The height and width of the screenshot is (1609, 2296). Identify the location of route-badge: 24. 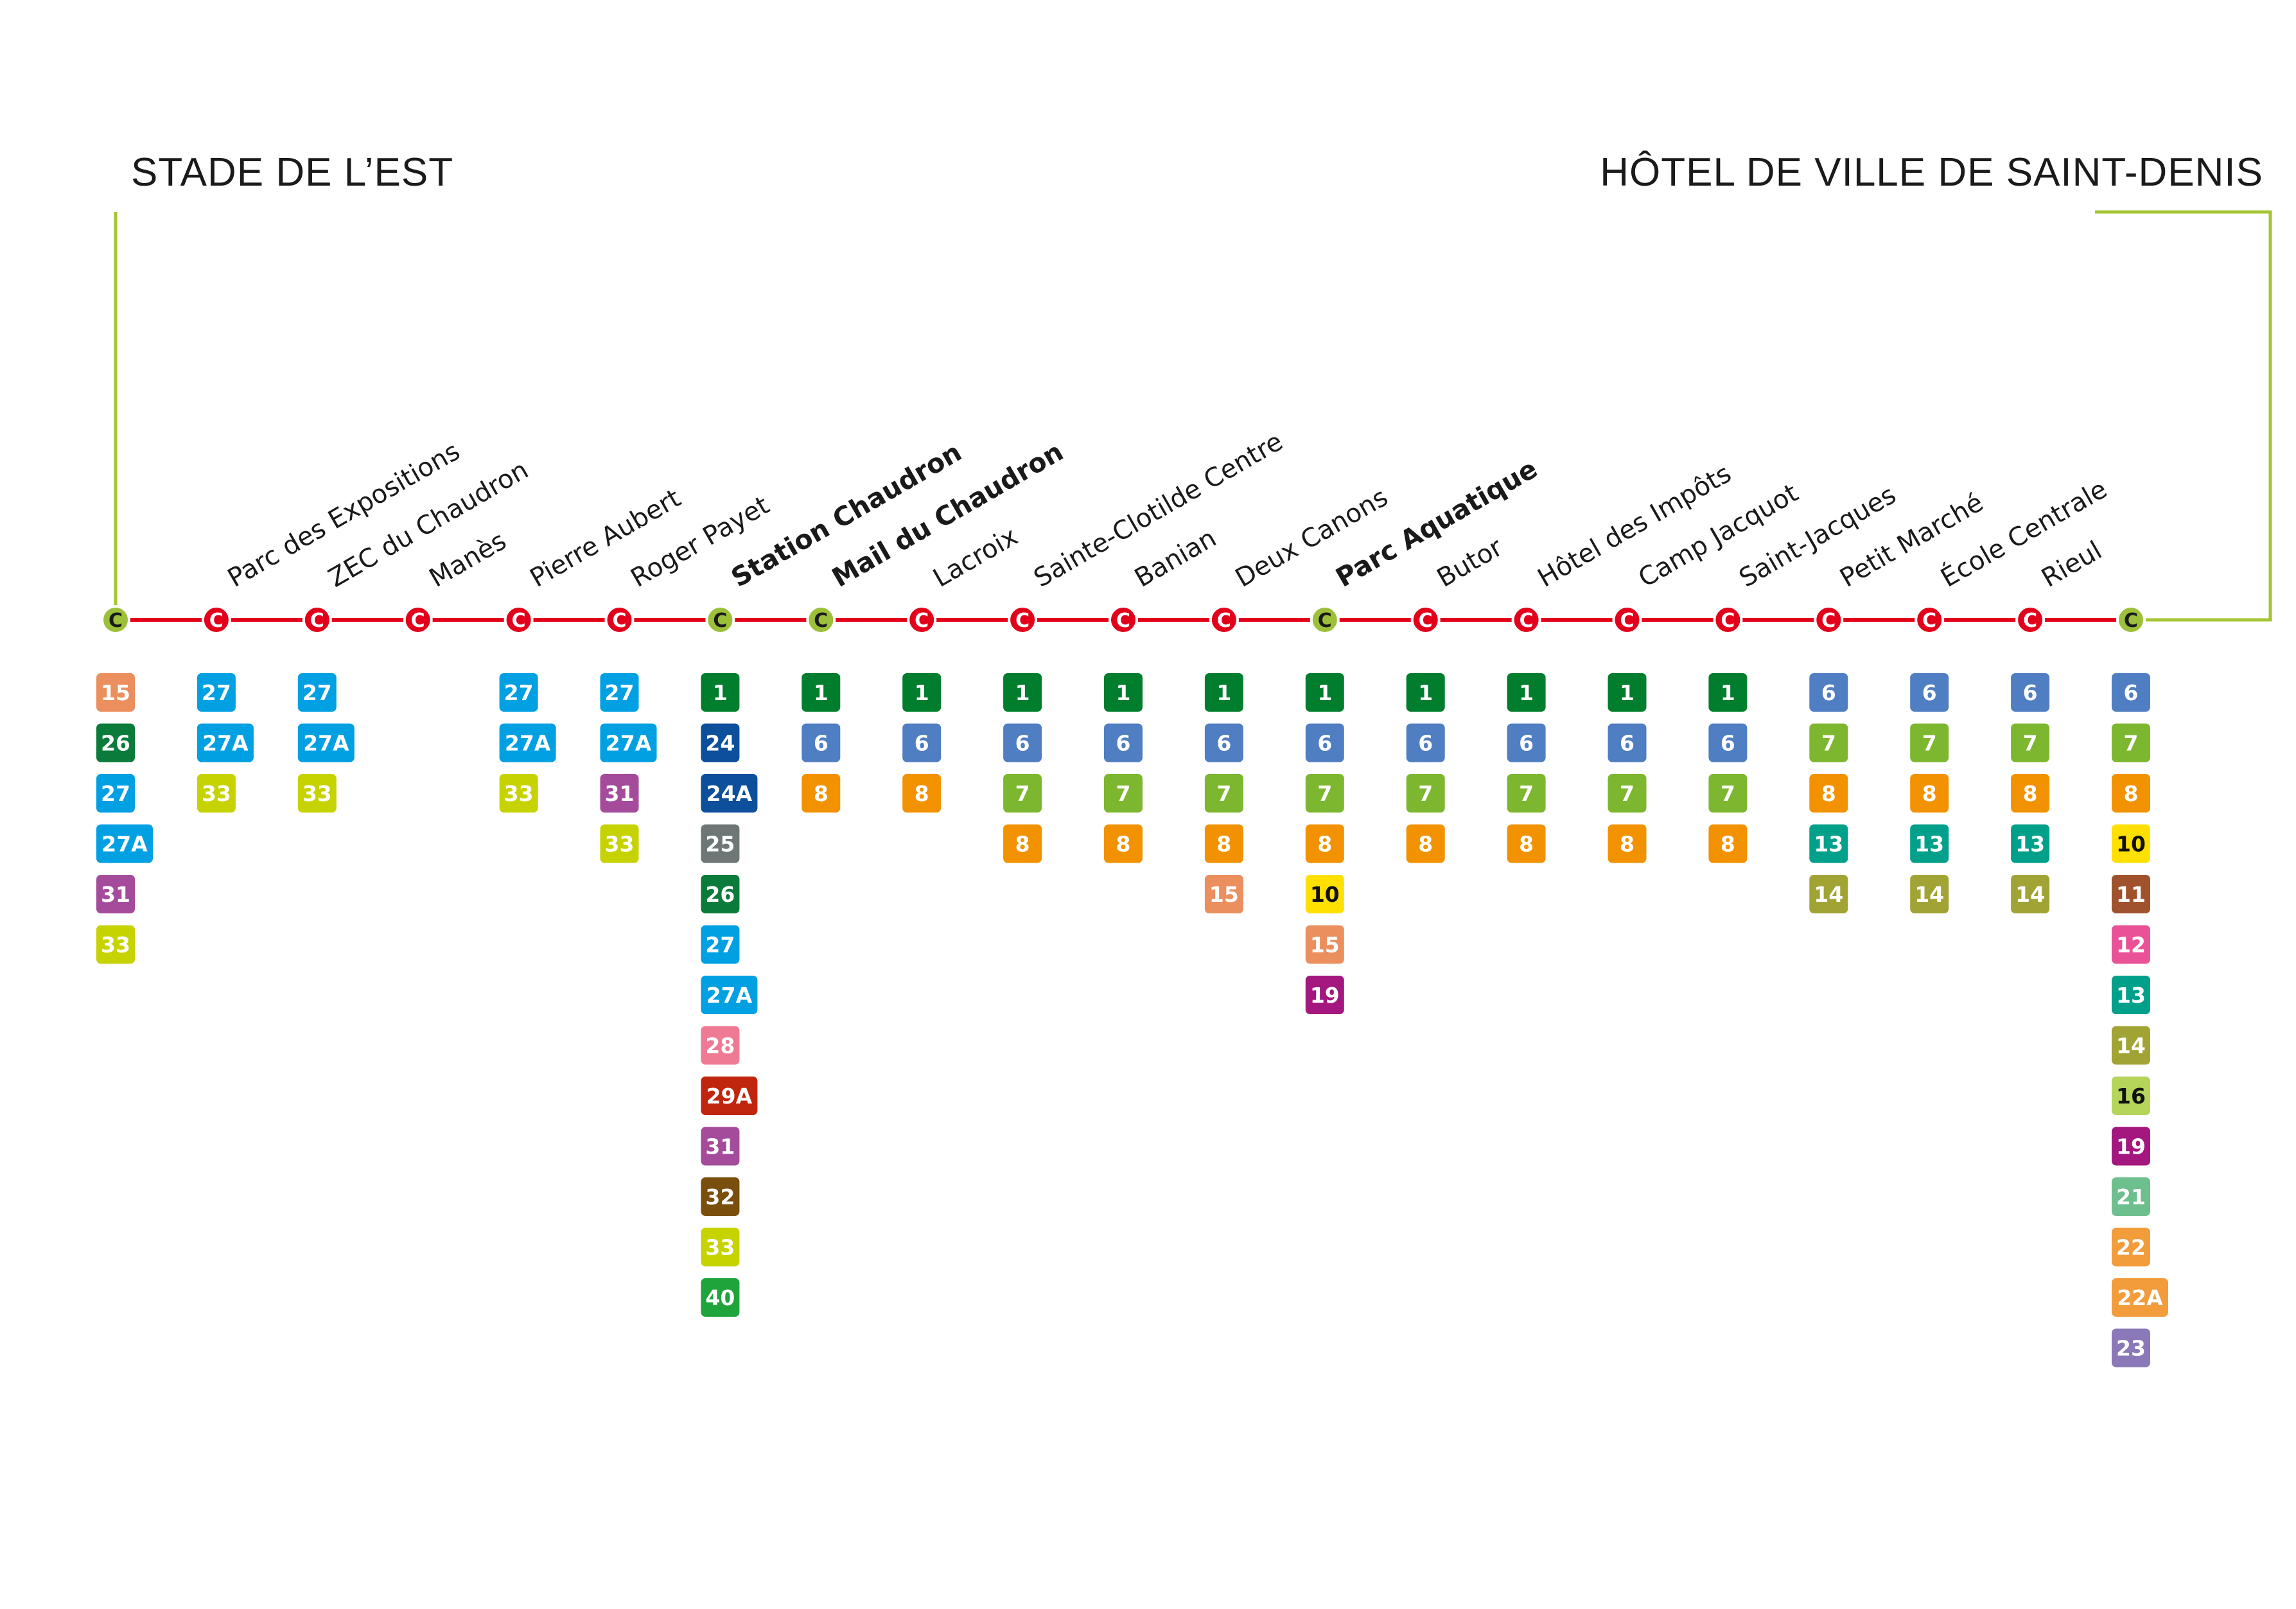
(720, 742).